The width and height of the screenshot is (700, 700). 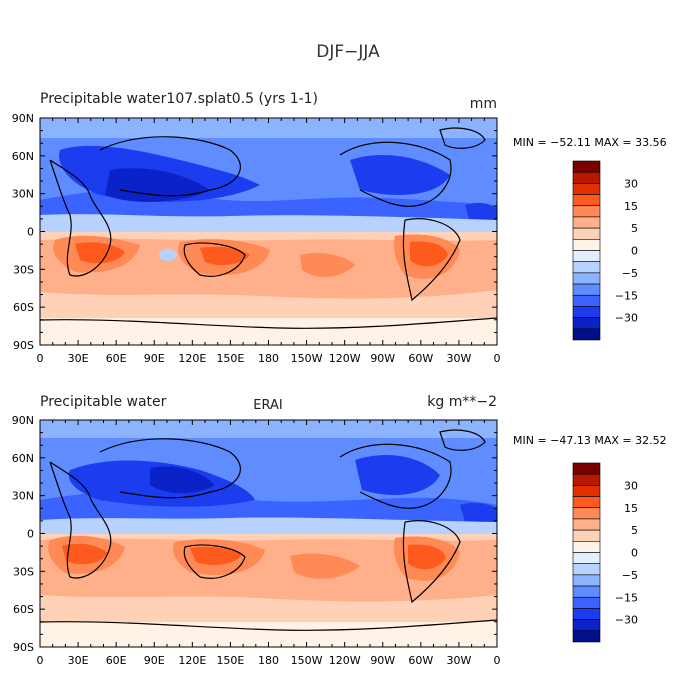 What do you see at coordinates (103, 402) in the screenshot?
I see `panel-2-title-left: Precipitable water` at bounding box center [103, 402].